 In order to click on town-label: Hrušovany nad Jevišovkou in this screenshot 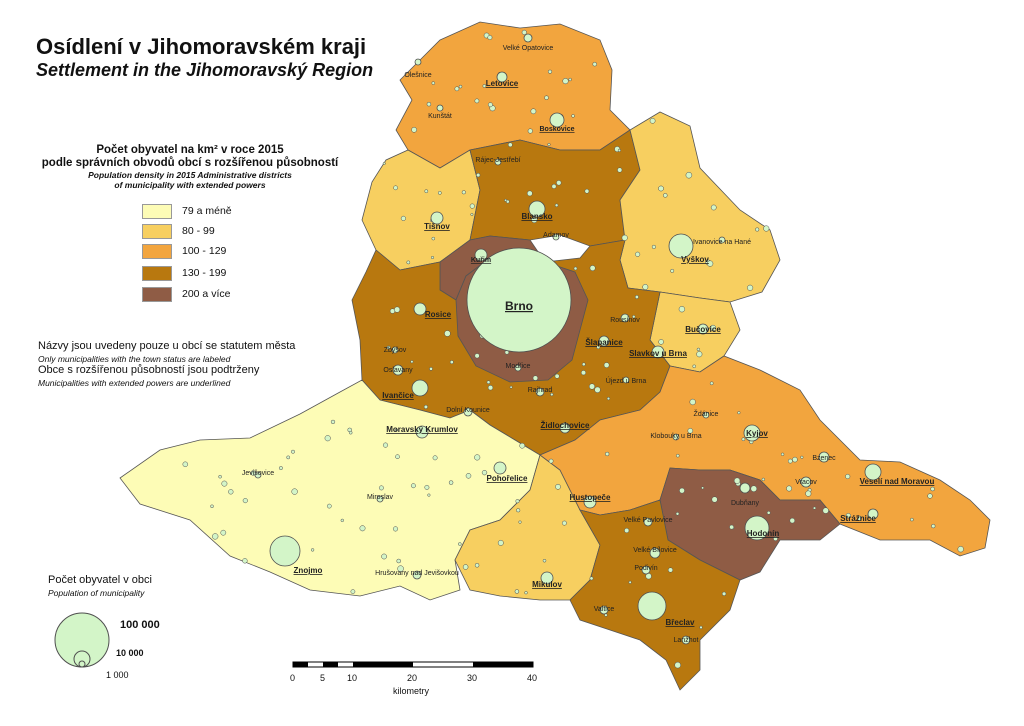, I will do `click(417, 573)`.